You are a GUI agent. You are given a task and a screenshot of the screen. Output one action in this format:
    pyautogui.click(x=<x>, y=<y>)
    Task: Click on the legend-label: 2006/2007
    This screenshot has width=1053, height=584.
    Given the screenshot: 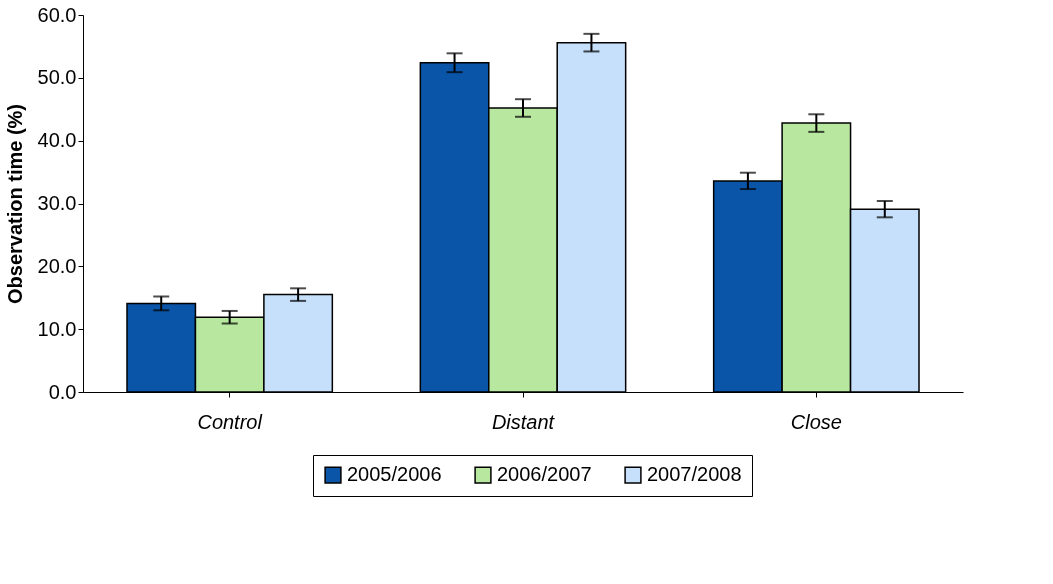 What is the action you would take?
    pyautogui.click(x=544, y=474)
    